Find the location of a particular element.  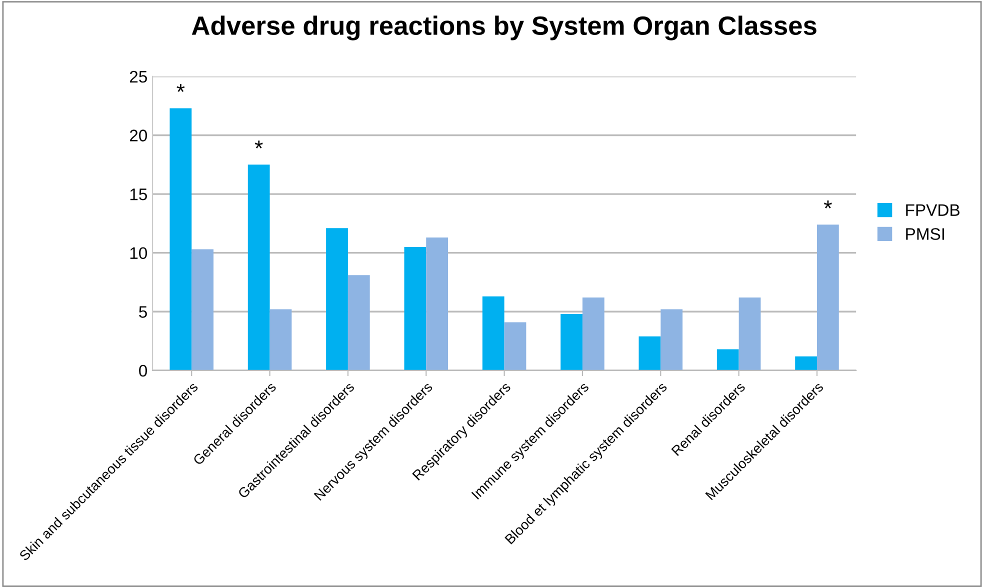

legend-label: PMSI is located at coordinates (925, 234).